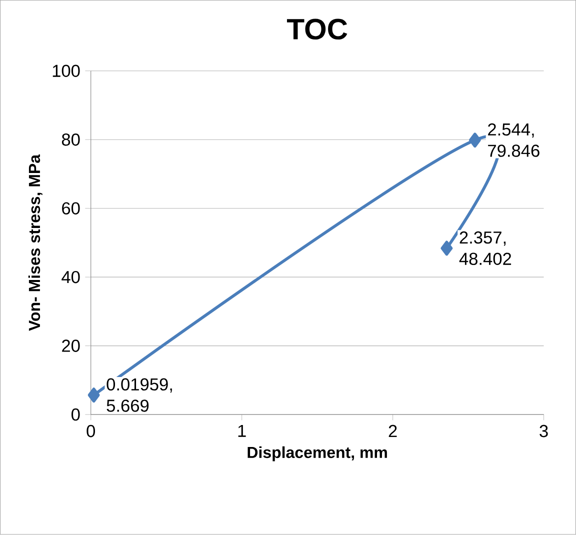 Image resolution: width=576 pixels, height=535 pixels. What do you see at coordinates (514, 140) in the screenshot?
I see `data-label: 2.544, 79.846` at bounding box center [514, 140].